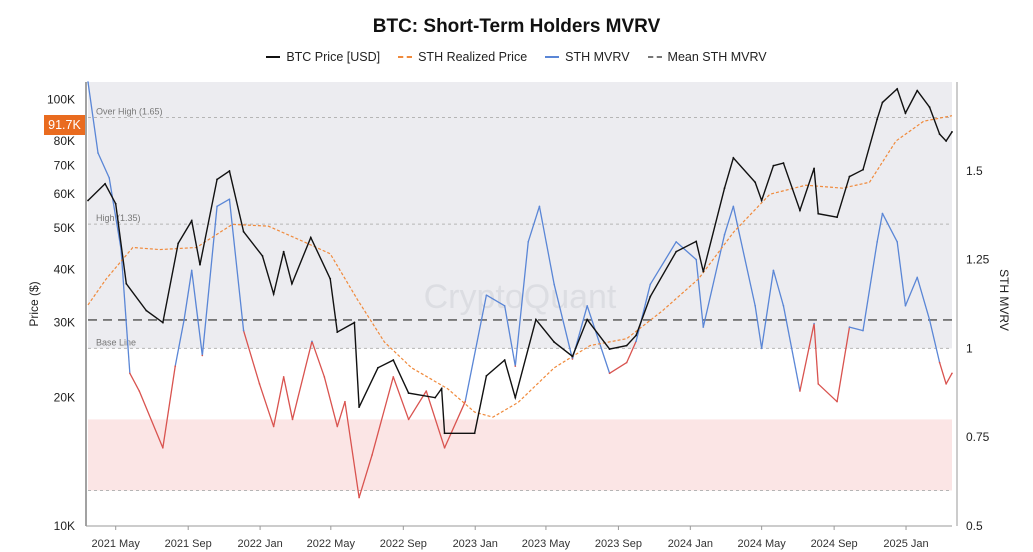 The image size is (1033, 552). Describe the element at coordinates (259, 544) in the screenshot. I see `x-tick-label: 2022 Jan` at that location.